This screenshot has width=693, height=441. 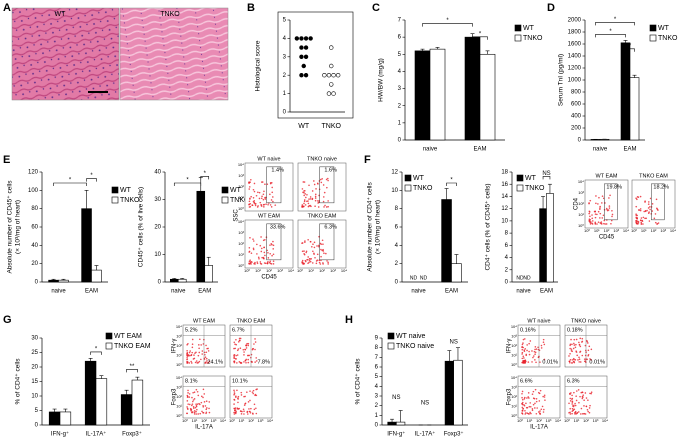 I want to click on y-axis-label: CD45⁺ cells (% of live cells), so click(x=141, y=227).